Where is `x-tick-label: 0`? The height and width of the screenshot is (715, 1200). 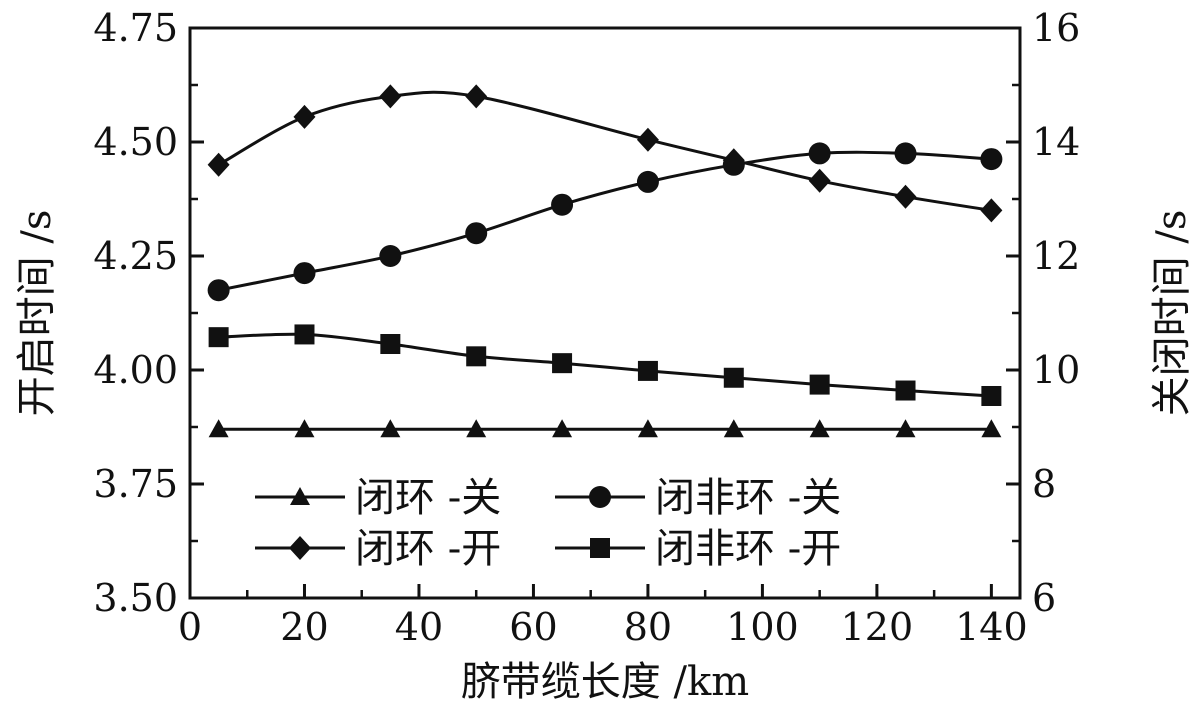 x-tick-label: 0 is located at coordinates (190, 627).